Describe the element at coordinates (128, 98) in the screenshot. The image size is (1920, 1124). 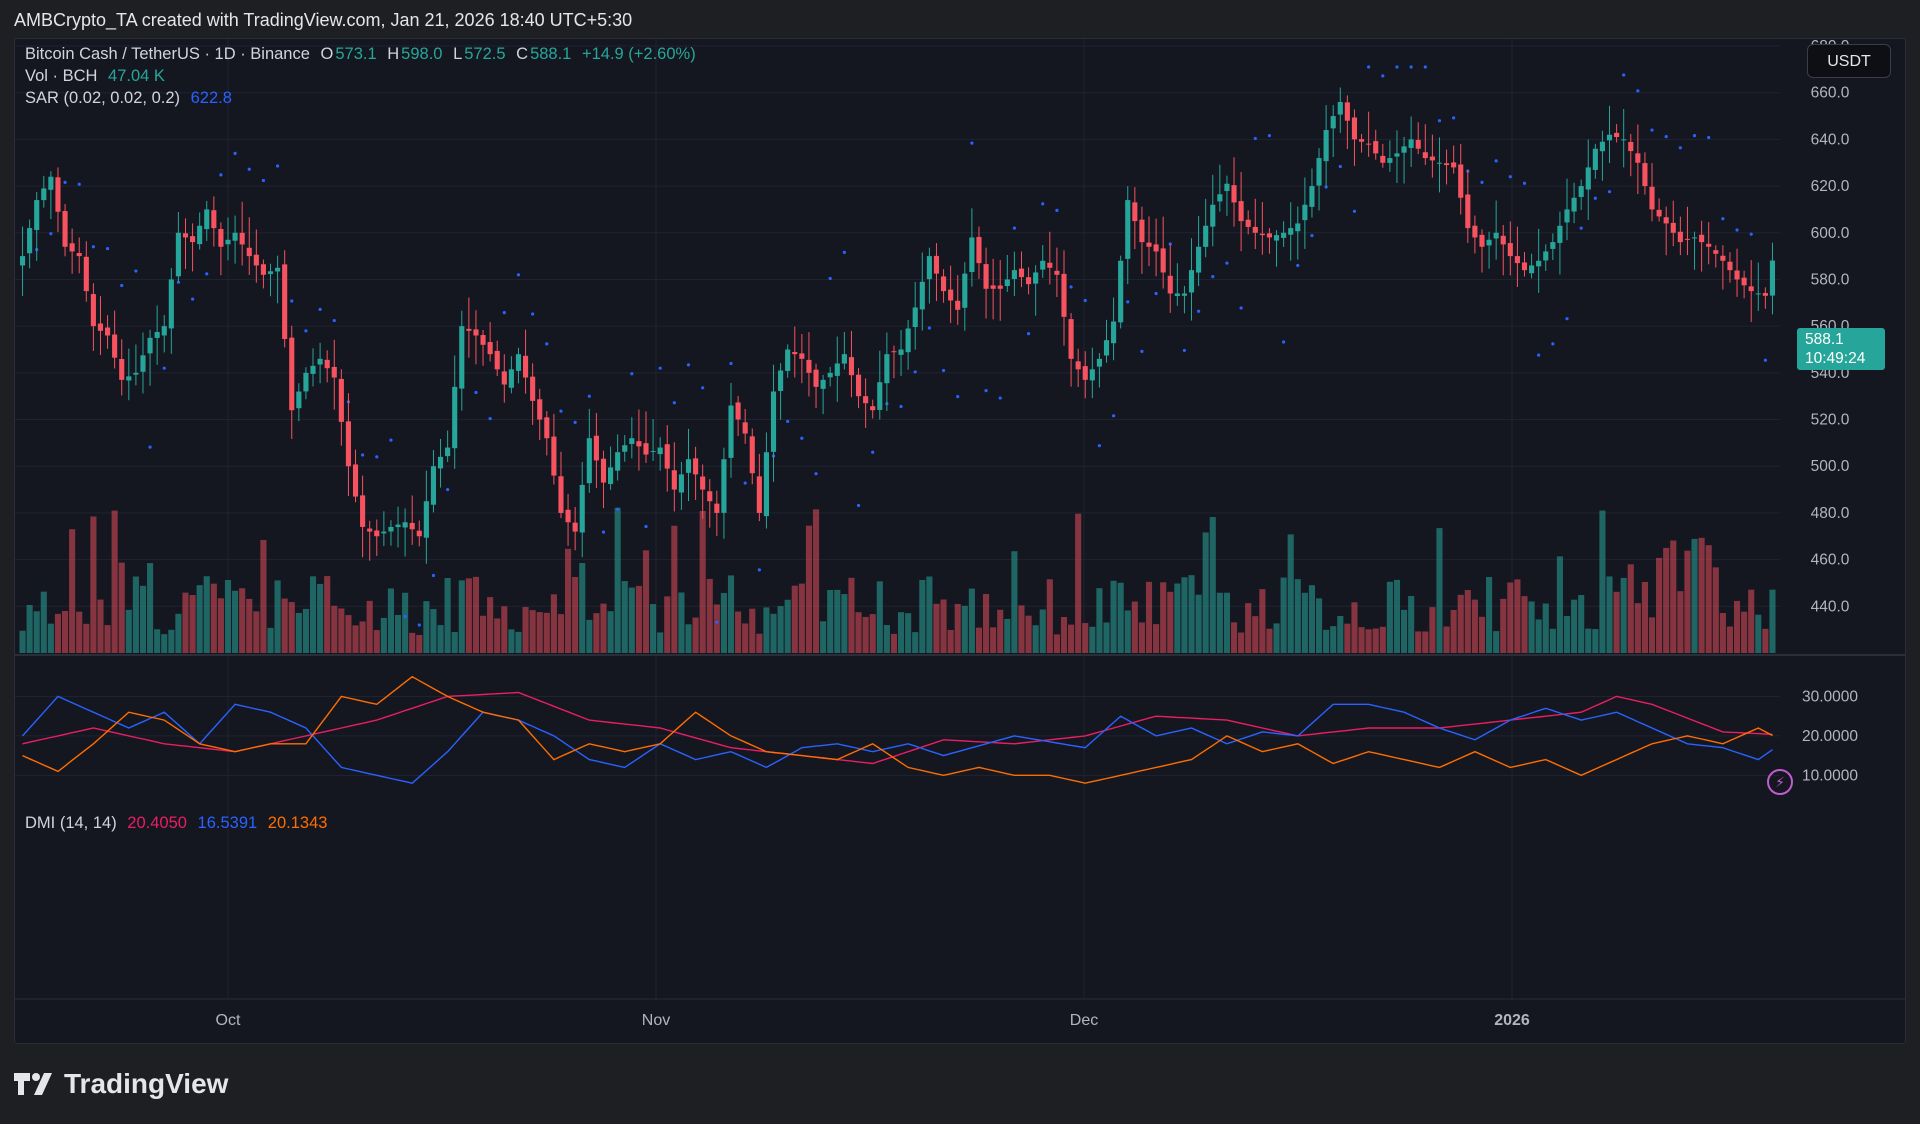
I see `sar-legend: SAR (0.02, 0.02, 0.2) 622.8` at that location.